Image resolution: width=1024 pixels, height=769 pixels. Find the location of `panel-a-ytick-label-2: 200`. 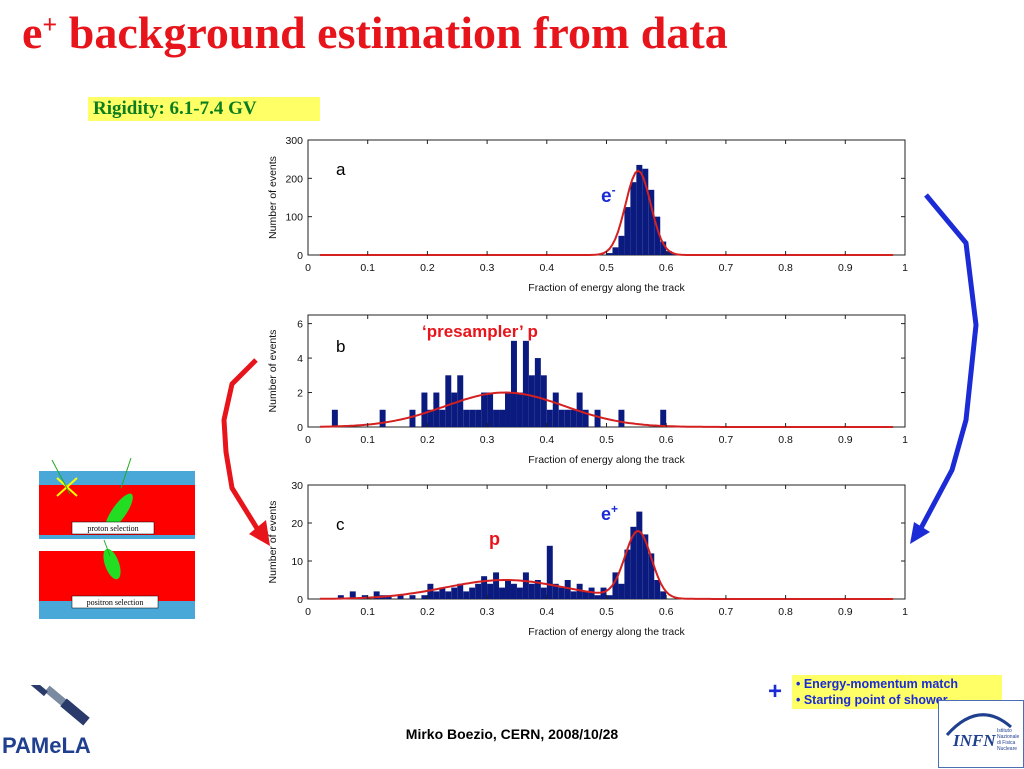

panel-a-ytick-label-2: 200 is located at coordinates (294, 179).